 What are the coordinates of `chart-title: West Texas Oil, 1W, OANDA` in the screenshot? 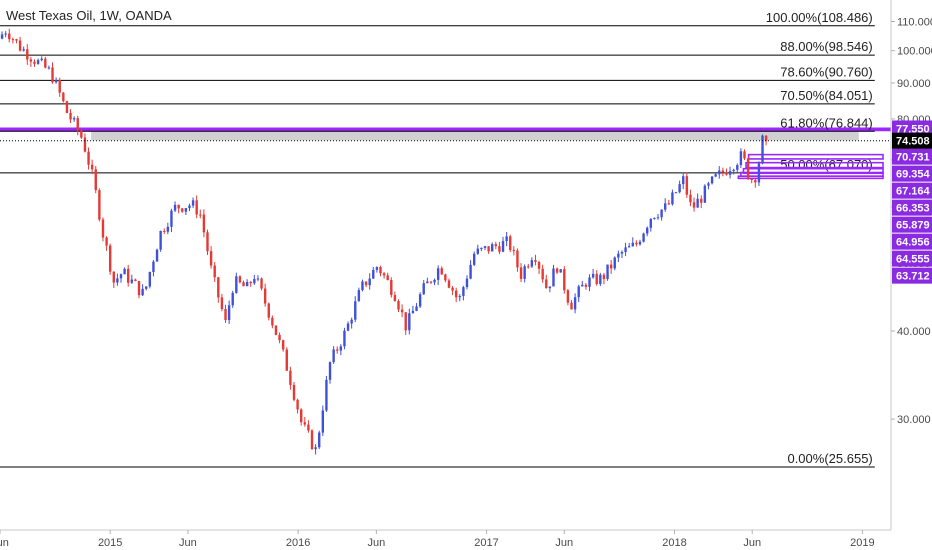 It's located at (89, 15).